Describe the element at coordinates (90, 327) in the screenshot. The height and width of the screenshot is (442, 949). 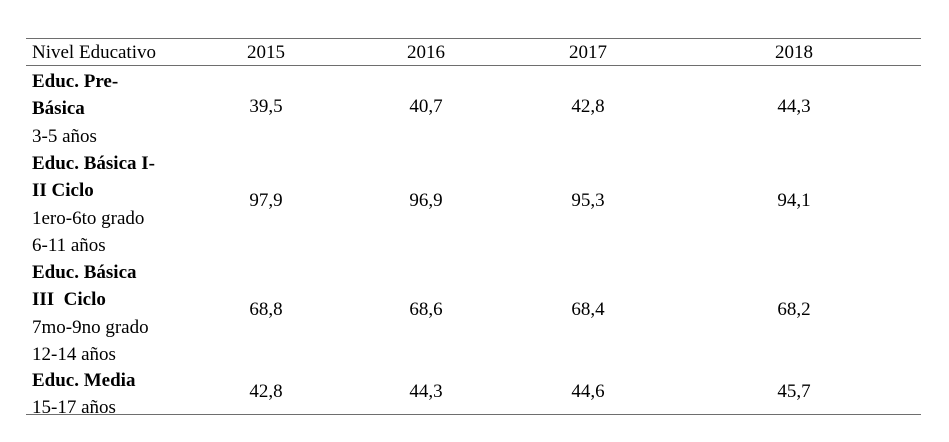
I see `row-level-grade: 7mo-9no grado` at that location.